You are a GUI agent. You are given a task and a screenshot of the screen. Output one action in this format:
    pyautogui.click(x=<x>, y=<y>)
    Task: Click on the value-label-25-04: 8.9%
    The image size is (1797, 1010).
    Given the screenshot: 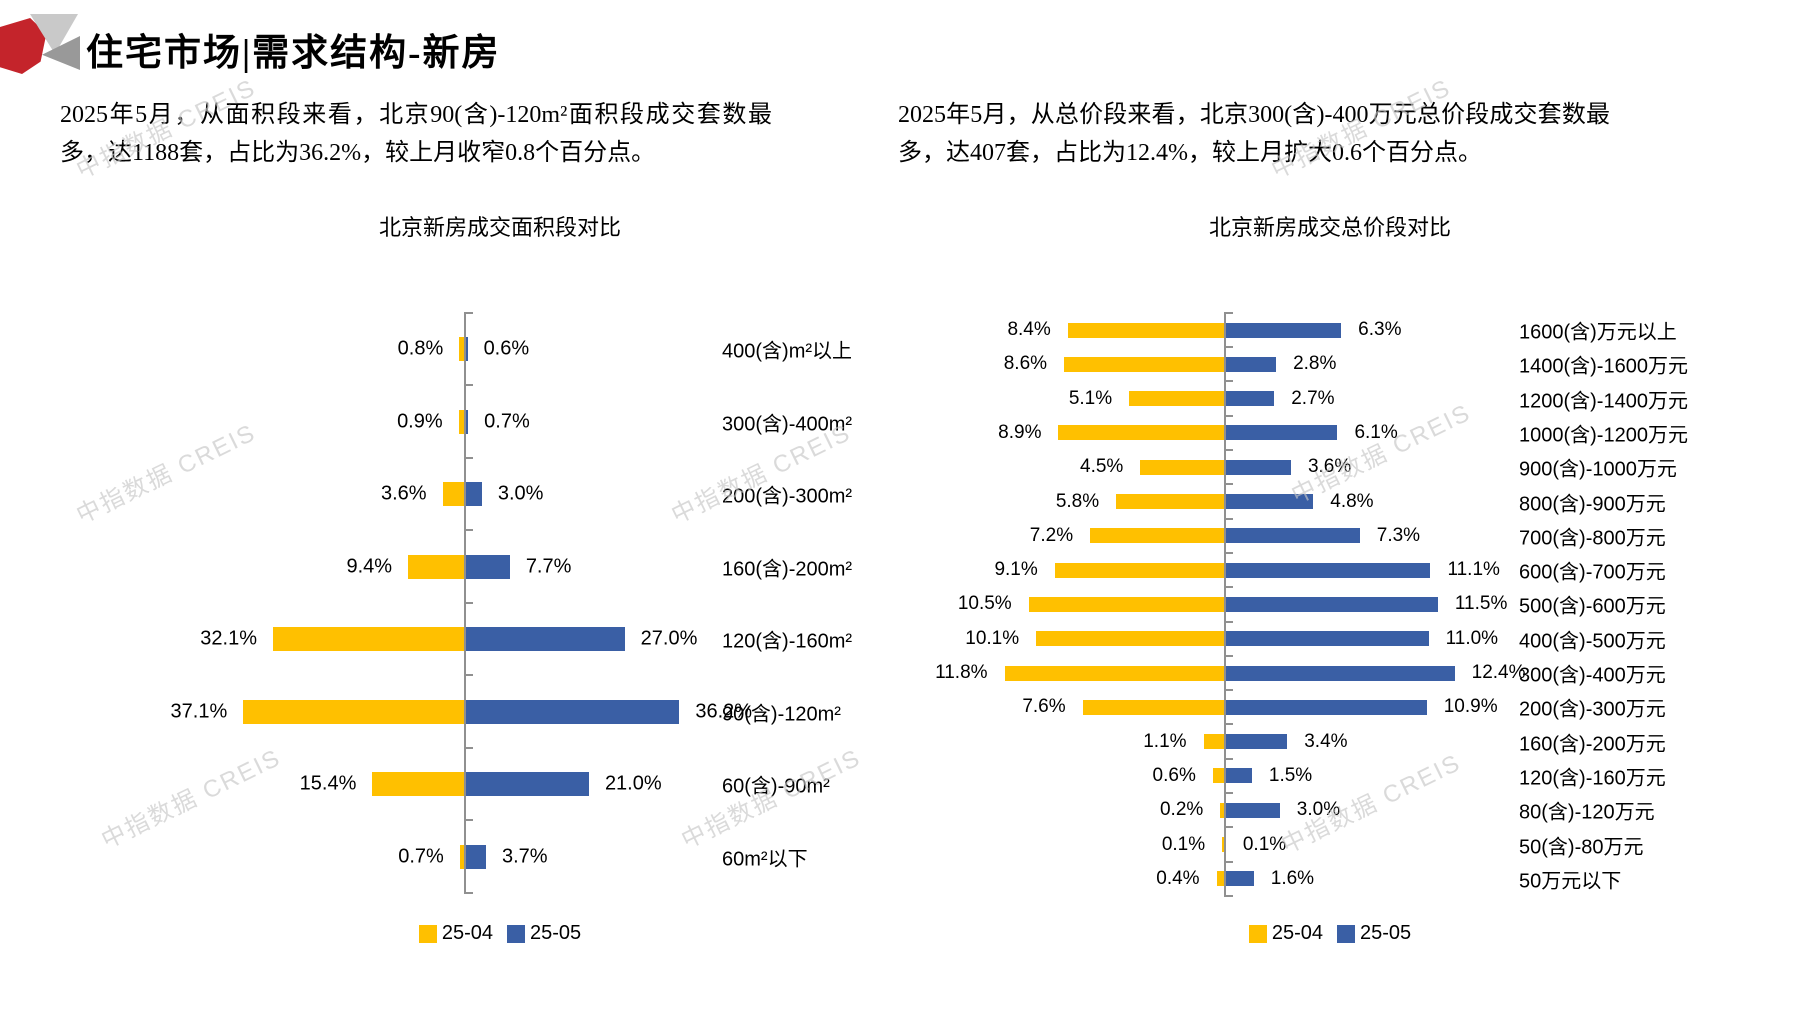 What is the action you would take?
    pyautogui.click(x=1020, y=432)
    